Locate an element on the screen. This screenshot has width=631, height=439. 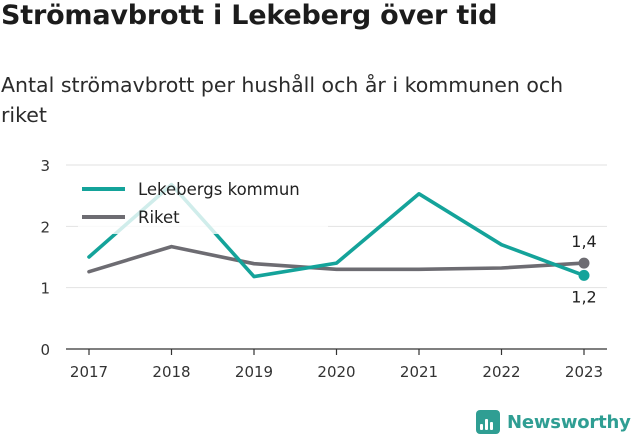
bar-chart-logo-icon is located at coordinates (488, 422).